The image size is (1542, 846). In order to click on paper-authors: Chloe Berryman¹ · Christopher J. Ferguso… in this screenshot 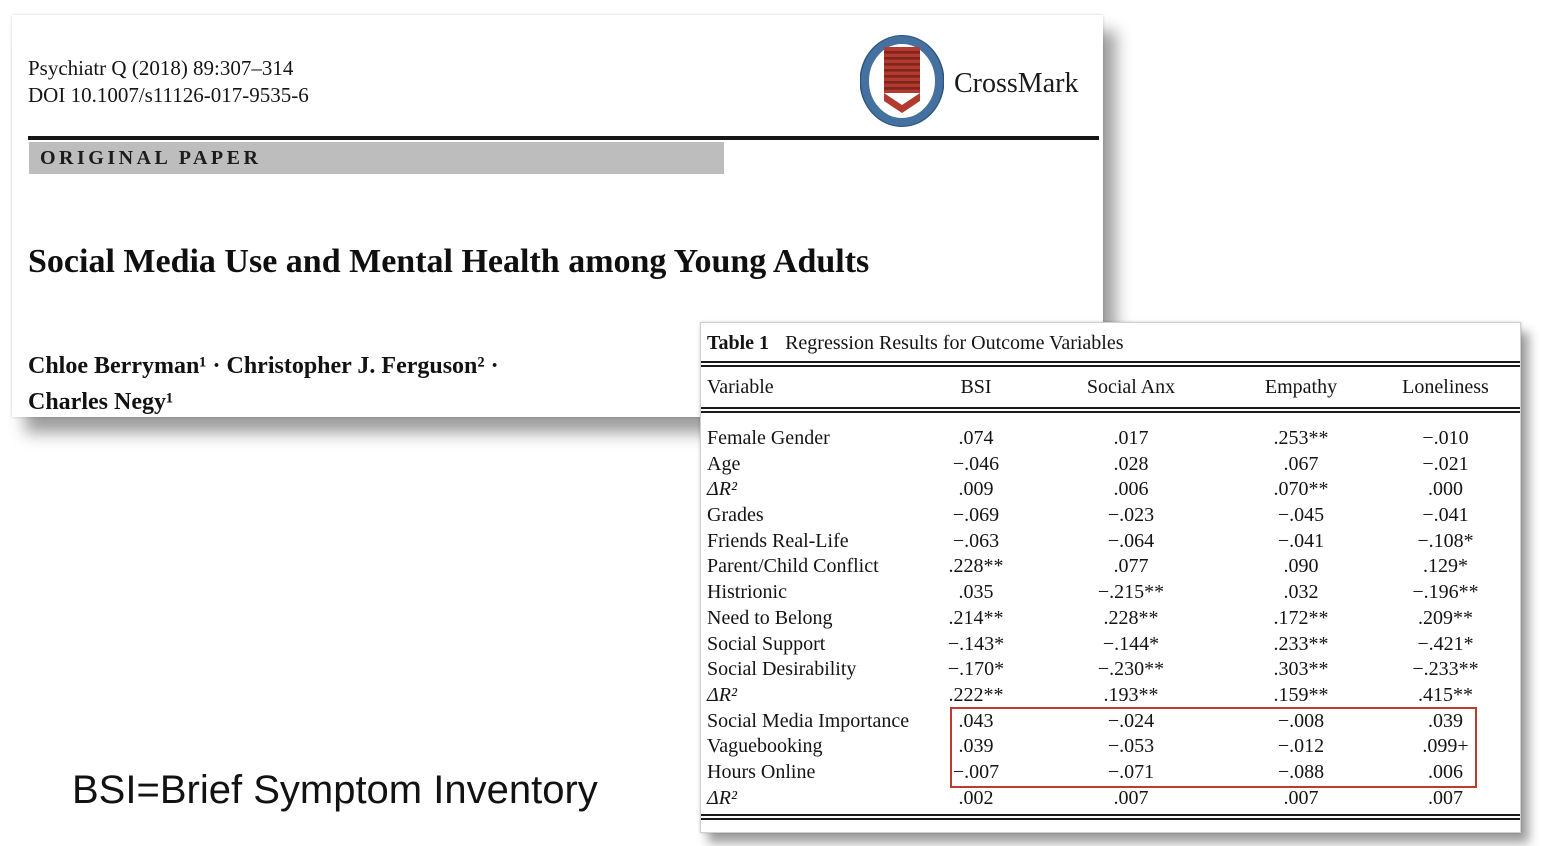, I will do `click(263, 384)`.